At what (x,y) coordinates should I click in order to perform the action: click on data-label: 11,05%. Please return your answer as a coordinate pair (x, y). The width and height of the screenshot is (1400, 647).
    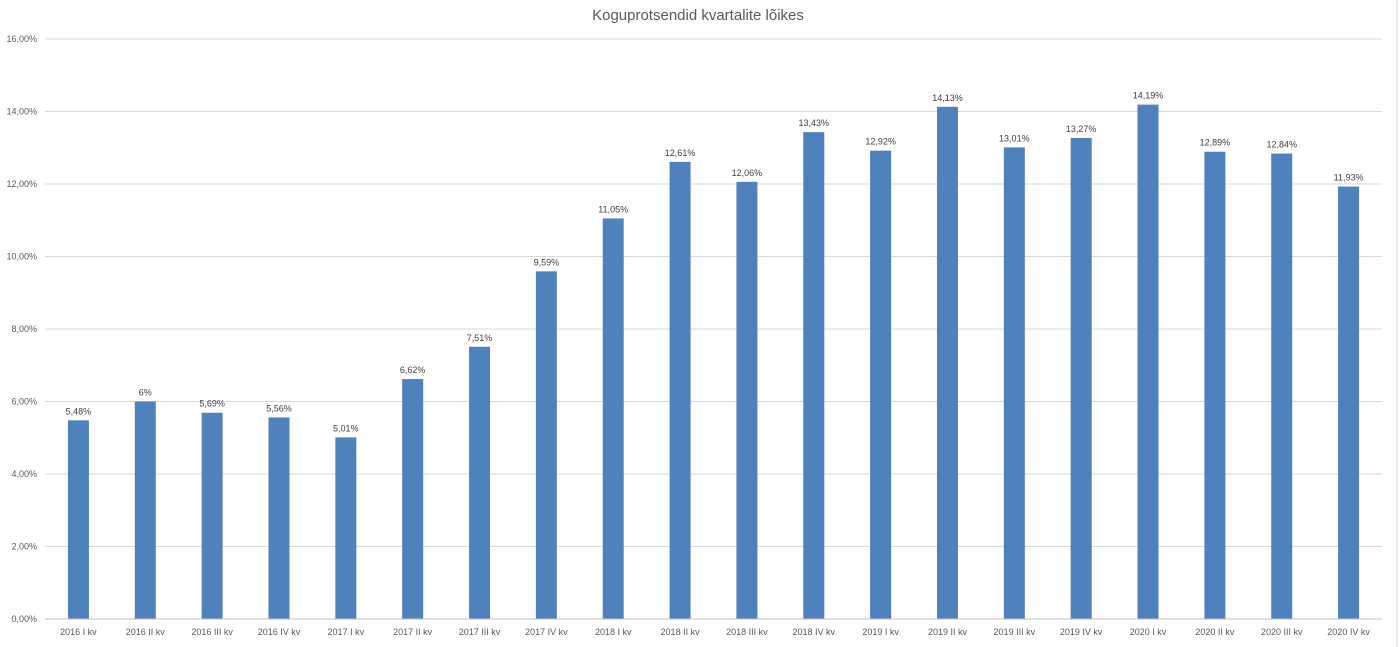
    Looking at the image, I should click on (613, 209).